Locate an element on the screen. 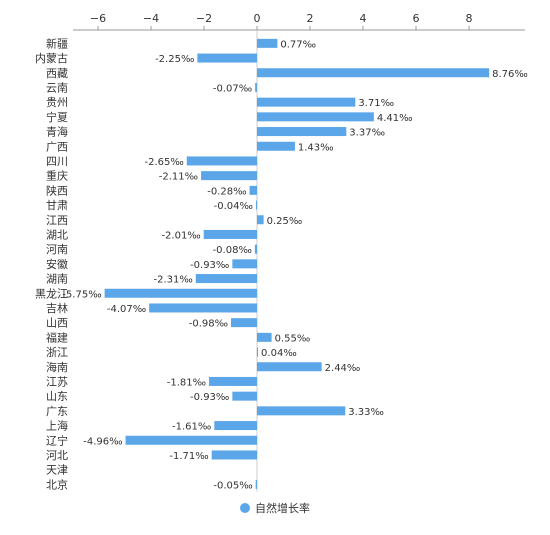 The image size is (550, 535). data-label: -2.65‰ is located at coordinates (163, 162).